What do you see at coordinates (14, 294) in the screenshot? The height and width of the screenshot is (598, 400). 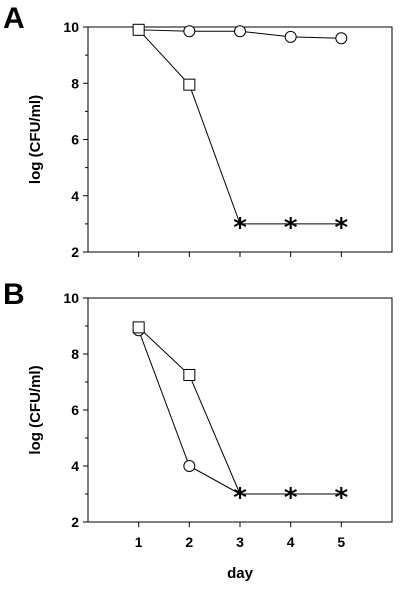 I see `panel-letter: B` at bounding box center [14, 294].